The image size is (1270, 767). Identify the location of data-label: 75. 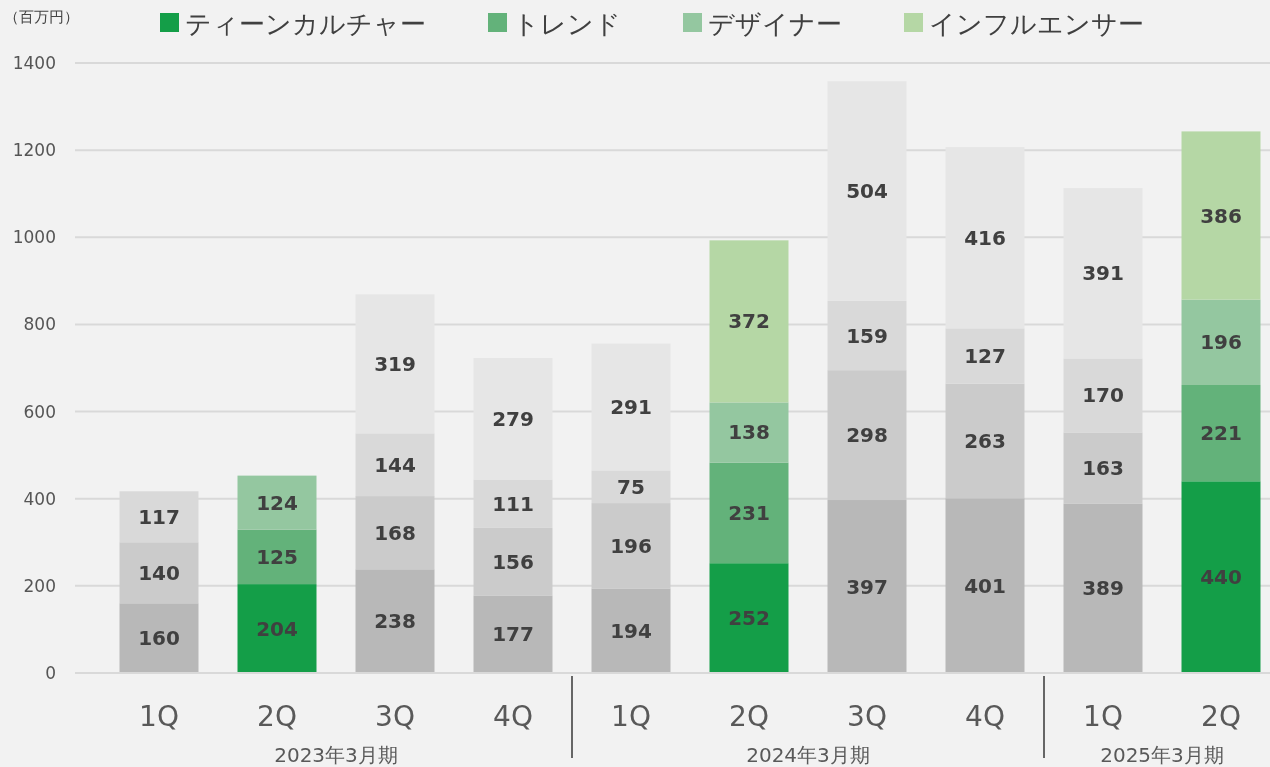
(631, 486).